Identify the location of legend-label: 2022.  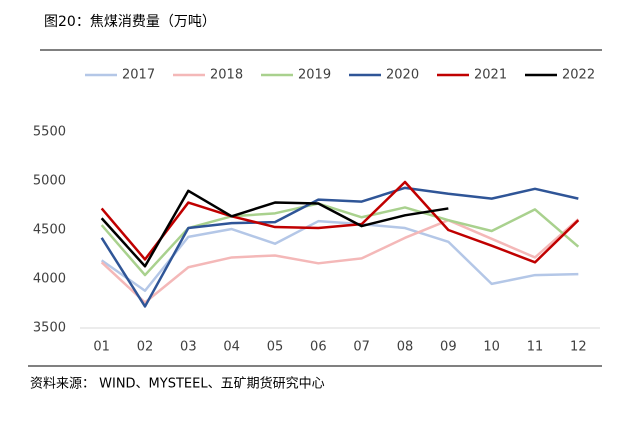
(578, 75).